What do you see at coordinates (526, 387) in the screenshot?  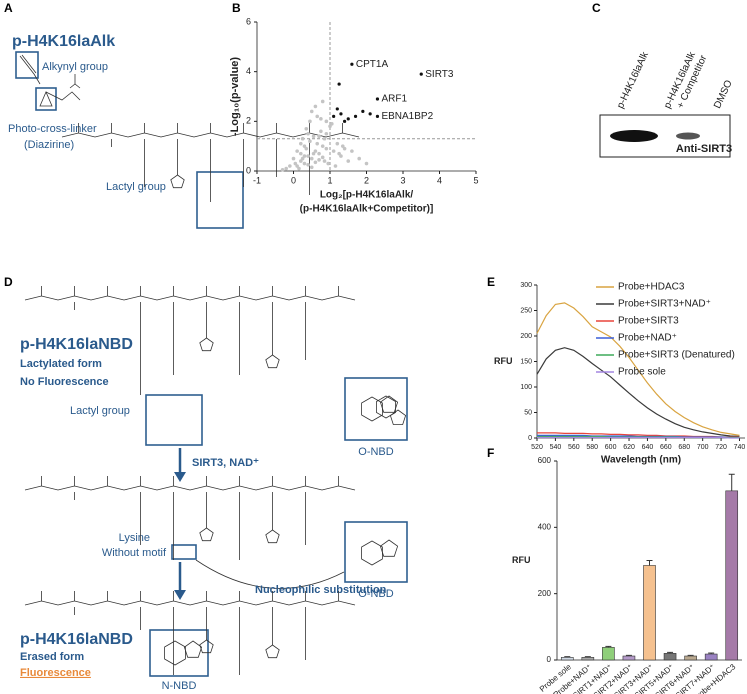 I see `y-tick-label: 100` at bounding box center [526, 387].